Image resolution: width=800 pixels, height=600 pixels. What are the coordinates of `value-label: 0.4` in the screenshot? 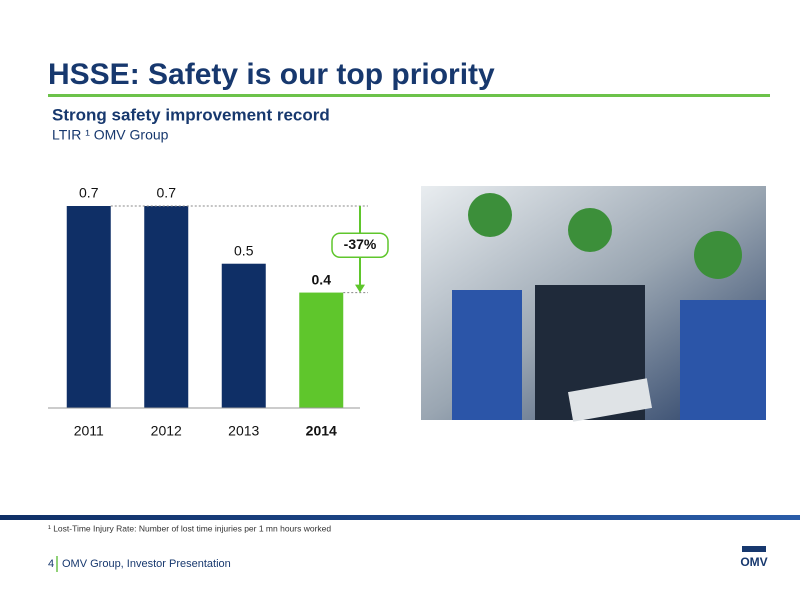 It's located at (322, 279).